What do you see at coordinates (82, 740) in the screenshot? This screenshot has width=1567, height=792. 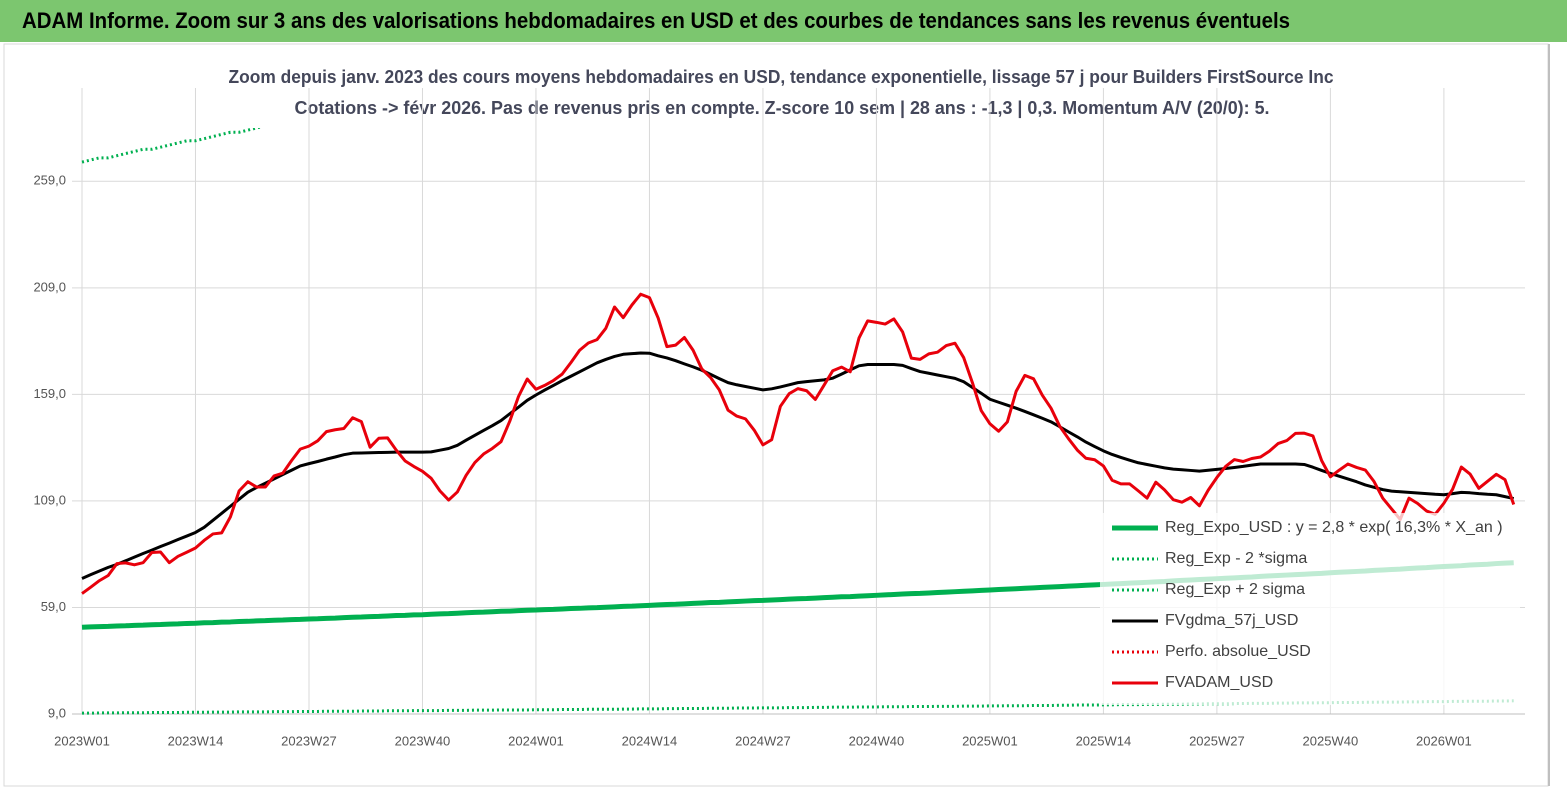 I see `x-tick-label: 2023W01` at bounding box center [82, 740].